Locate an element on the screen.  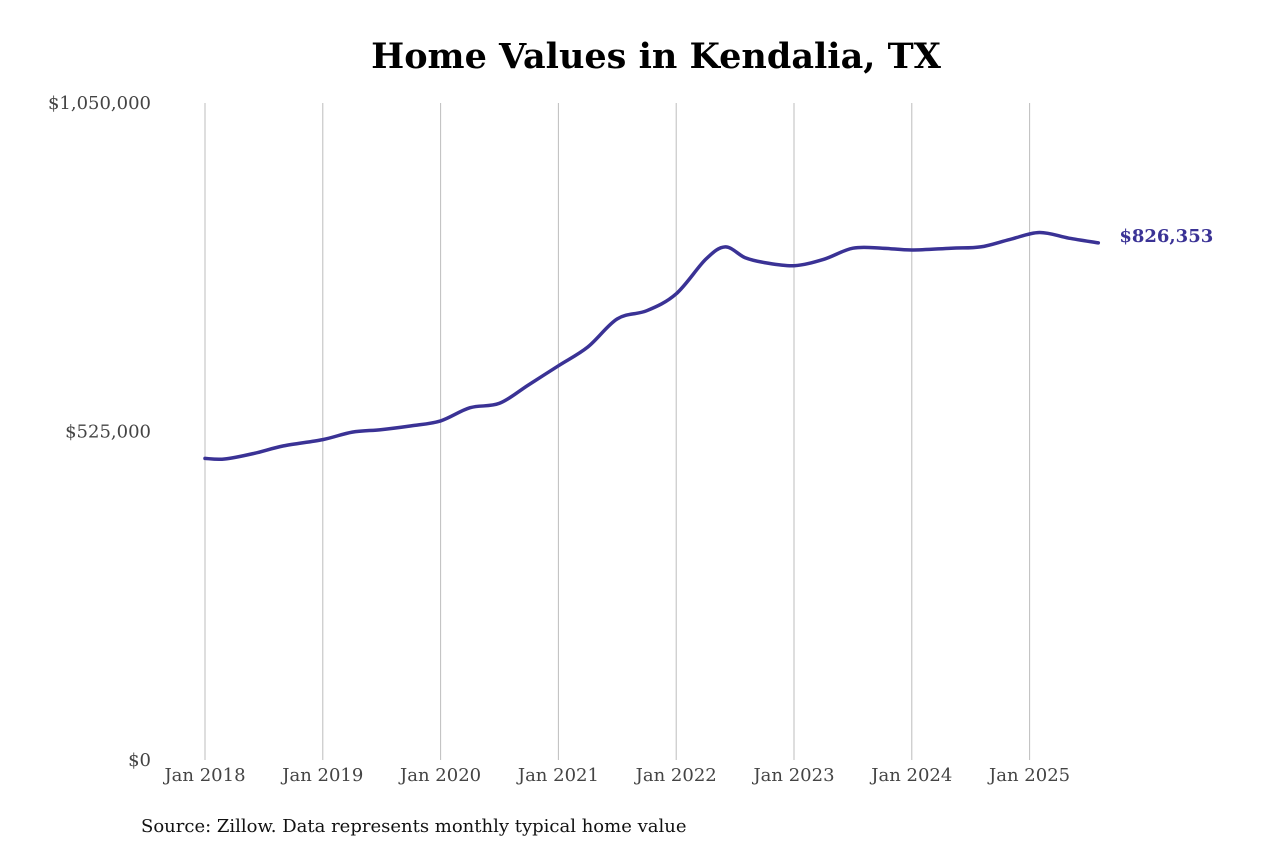
x-tick-label: Jan 2022 is located at coordinates (675, 775).